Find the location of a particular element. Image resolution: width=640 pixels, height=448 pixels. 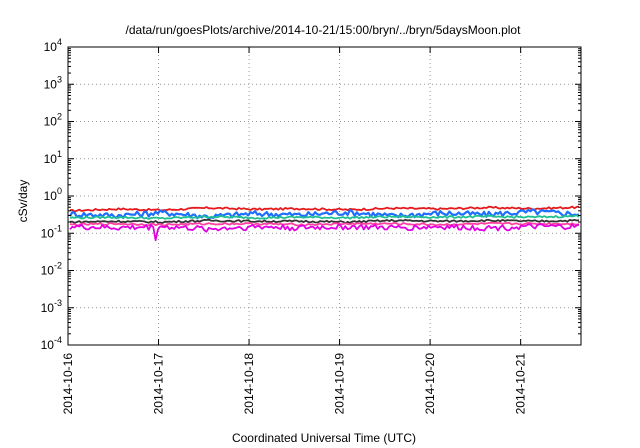

y-tick-label: 10⁰ is located at coordinates (53, 194).